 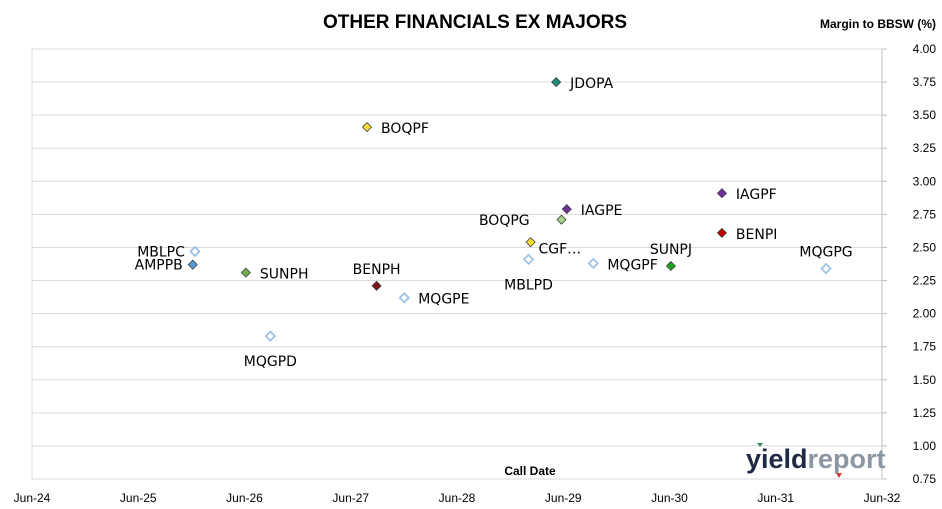 I want to click on y-tick-label: 0.75, so click(x=925, y=479).